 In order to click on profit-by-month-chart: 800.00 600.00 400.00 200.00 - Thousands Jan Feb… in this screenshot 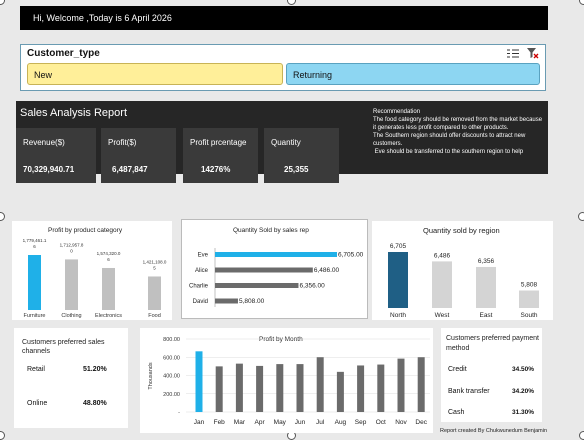, I will do `click(289, 381)`.